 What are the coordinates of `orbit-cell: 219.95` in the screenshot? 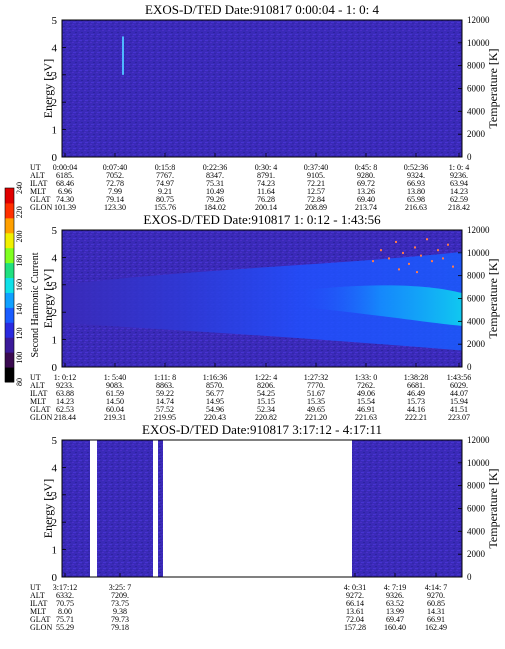 It's located at (165, 417).